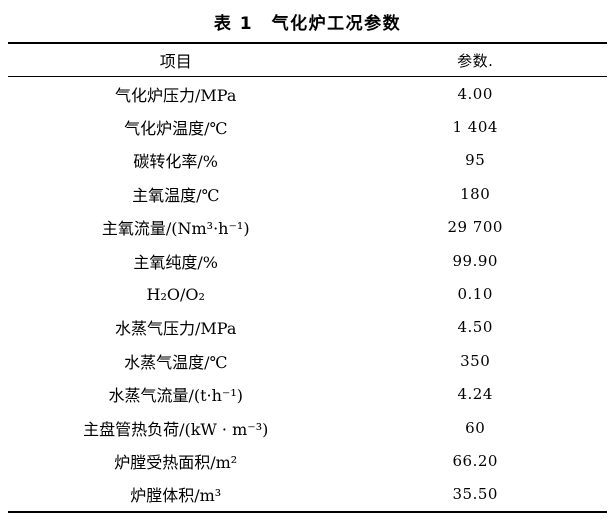 This screenshot has width=615, height=523. Describe the element at coordinates (307, 293) in the screenshot. I see `table-row: H₂O/O₂ 0.10` at that location.